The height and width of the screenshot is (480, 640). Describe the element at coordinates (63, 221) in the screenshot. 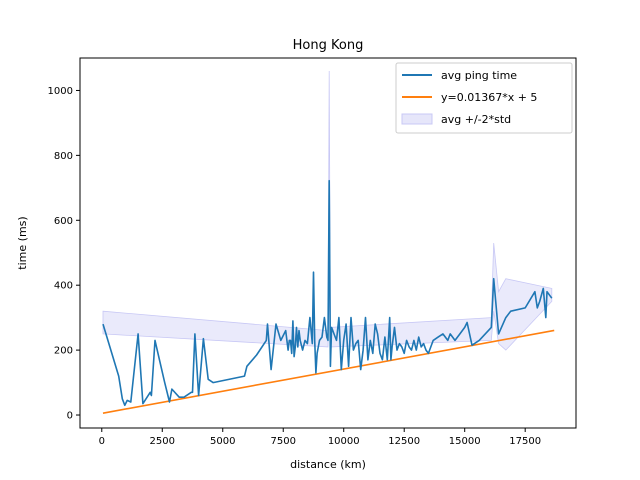

I see `y-tick-label: 600` at that location.